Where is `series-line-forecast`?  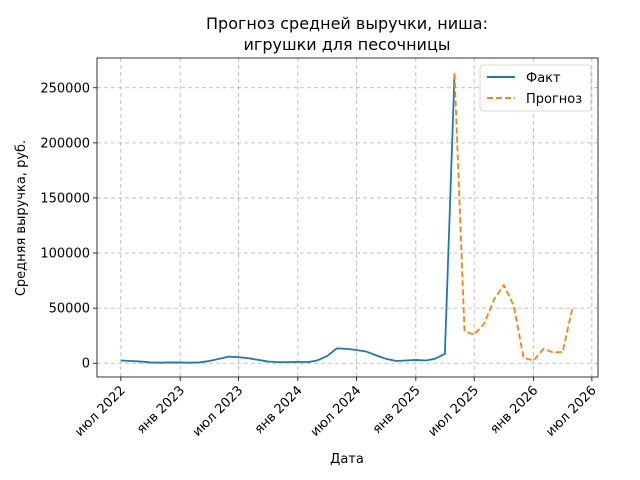 series-line-forecast is located at coordinates (513, 217).